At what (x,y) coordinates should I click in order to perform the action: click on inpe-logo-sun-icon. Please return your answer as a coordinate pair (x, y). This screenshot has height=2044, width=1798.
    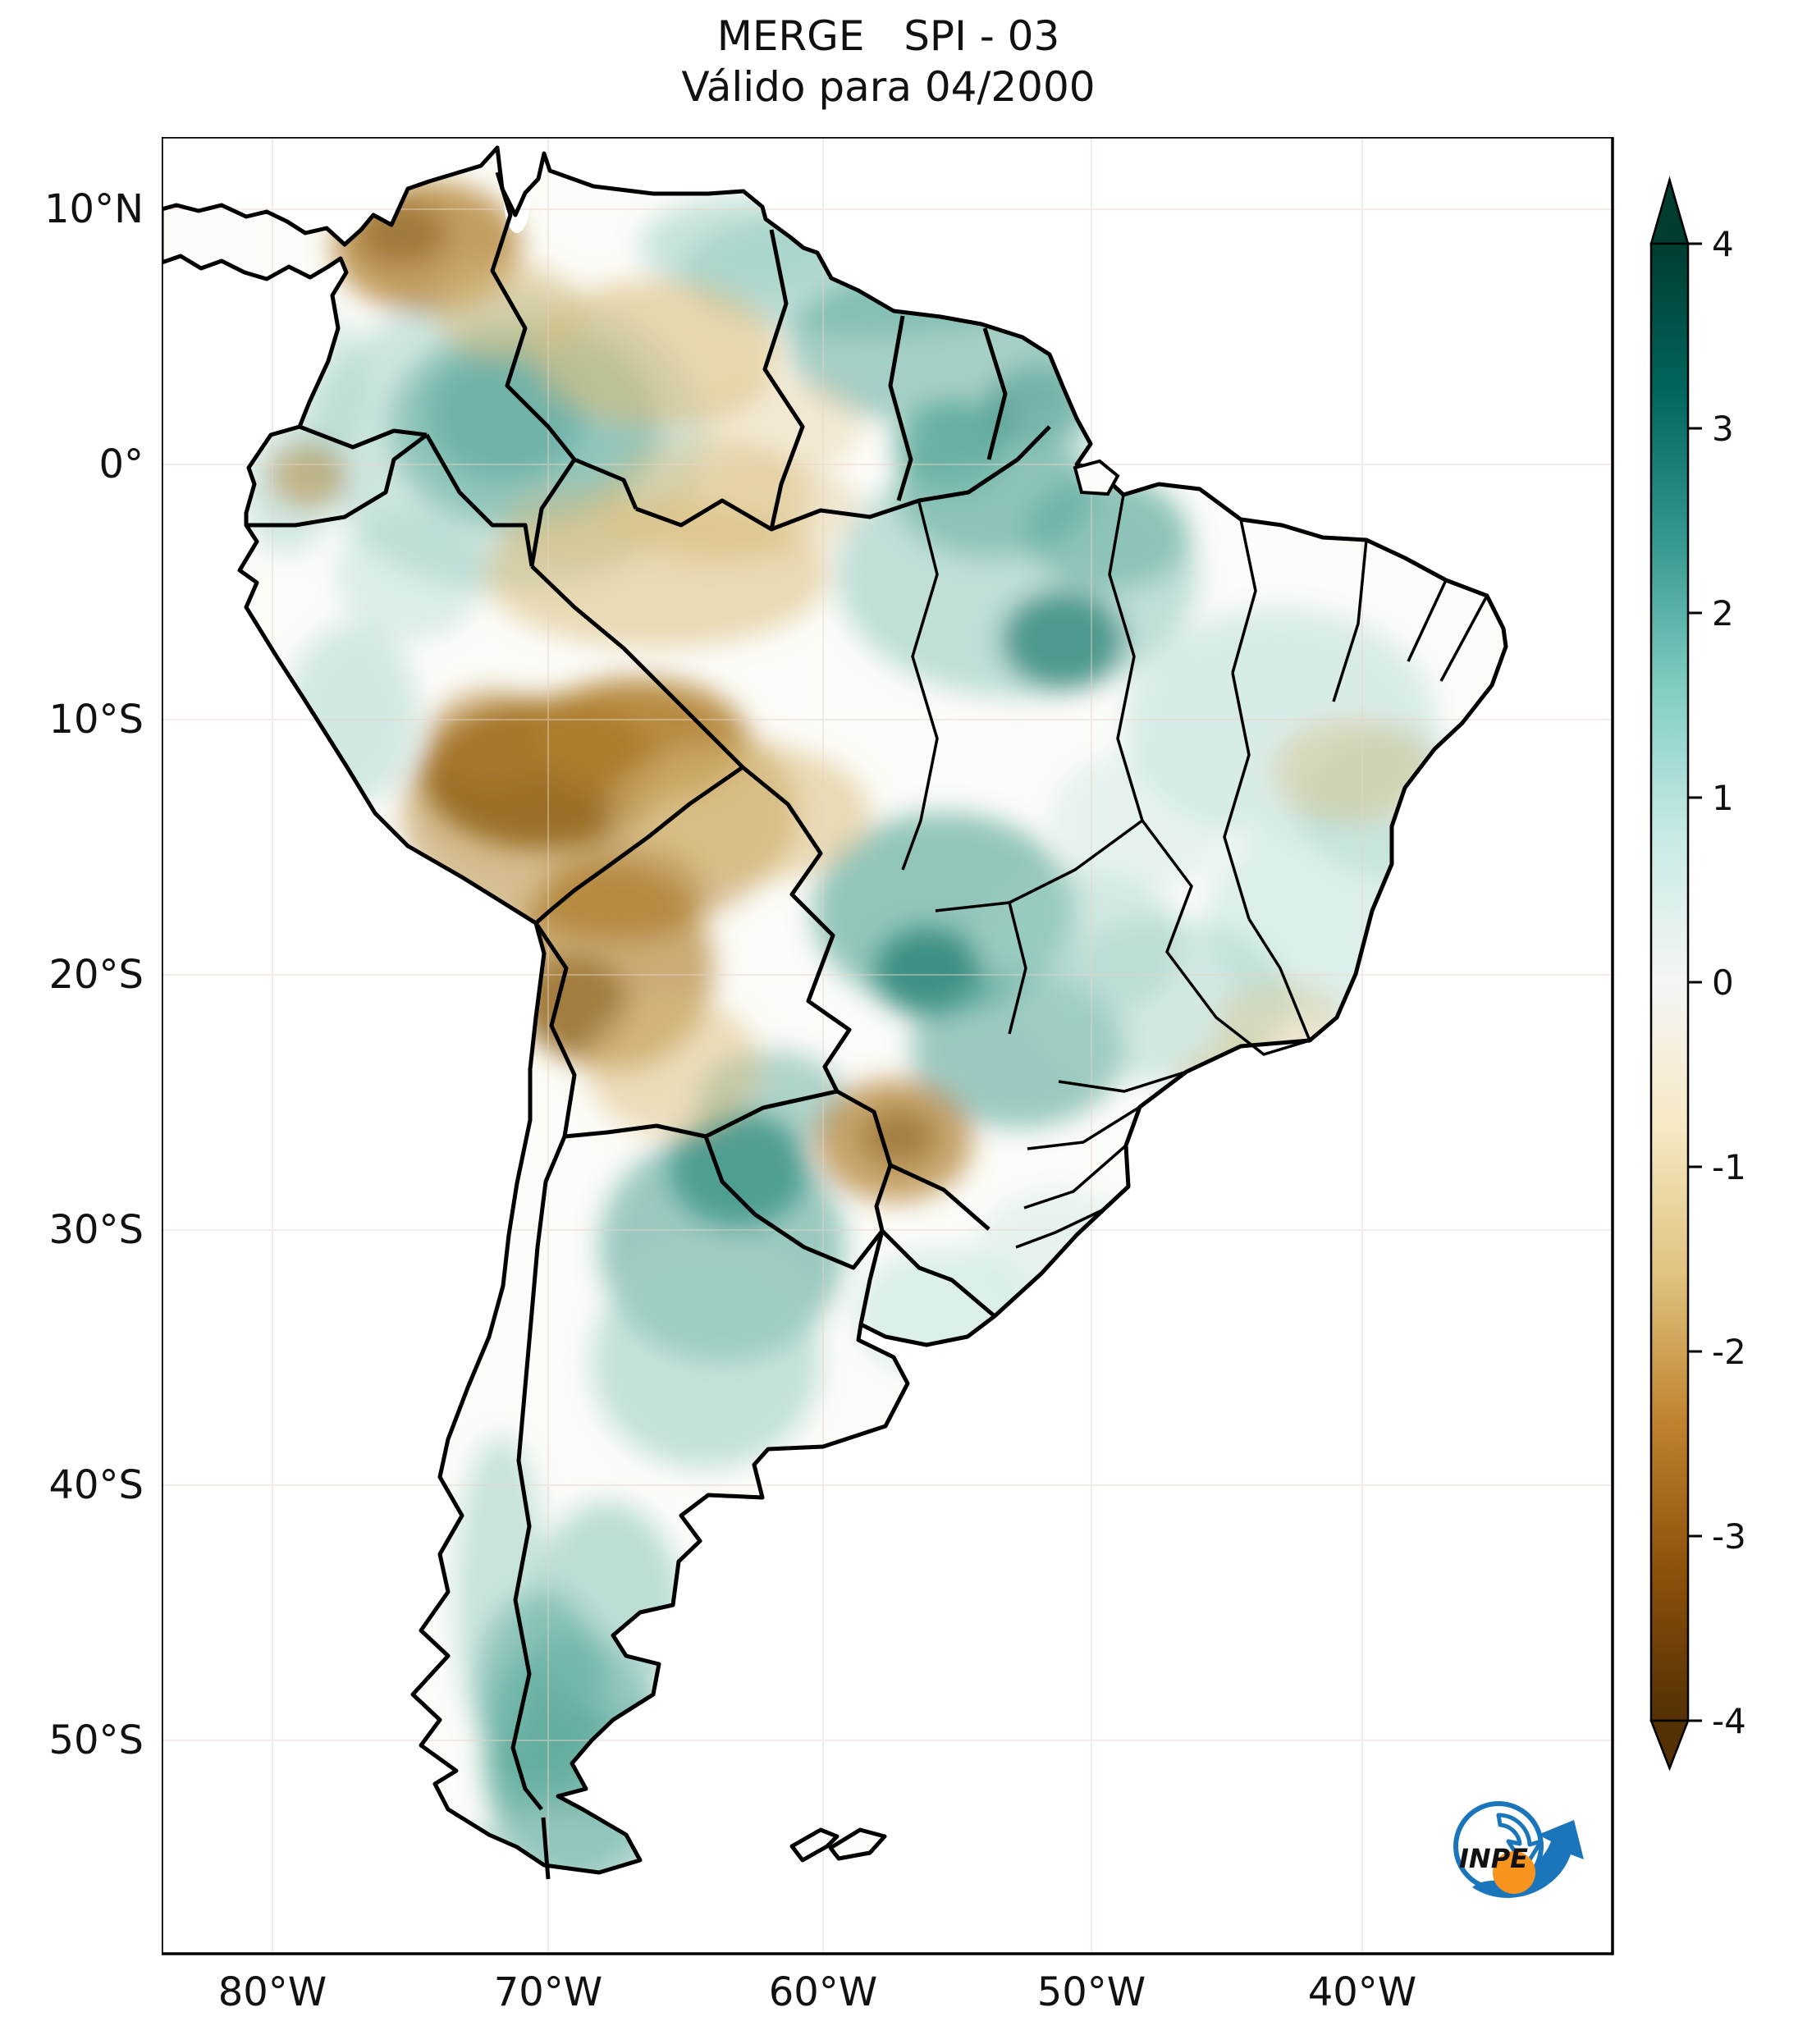
    Looking at the image, I should click on (1514, 1872).